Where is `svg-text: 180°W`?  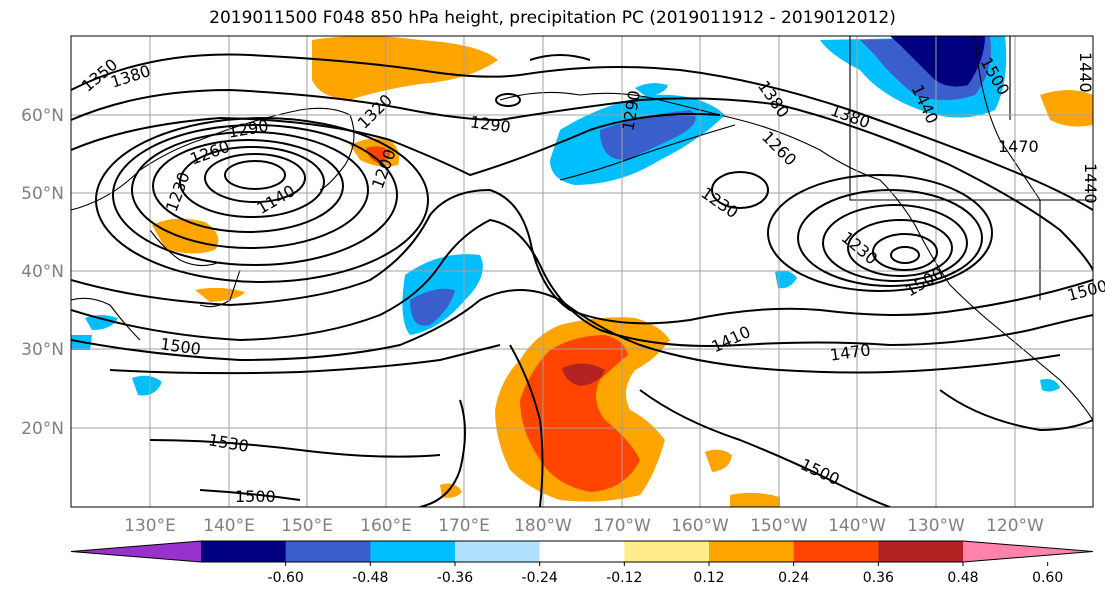 svg-text: 180°W is located at coordinates (543, 526).